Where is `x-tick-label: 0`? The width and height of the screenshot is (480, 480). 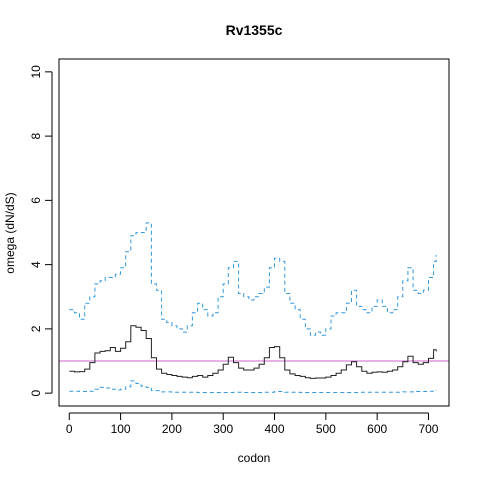 x-tick-label: 0 is located at coordinates (69, 429).